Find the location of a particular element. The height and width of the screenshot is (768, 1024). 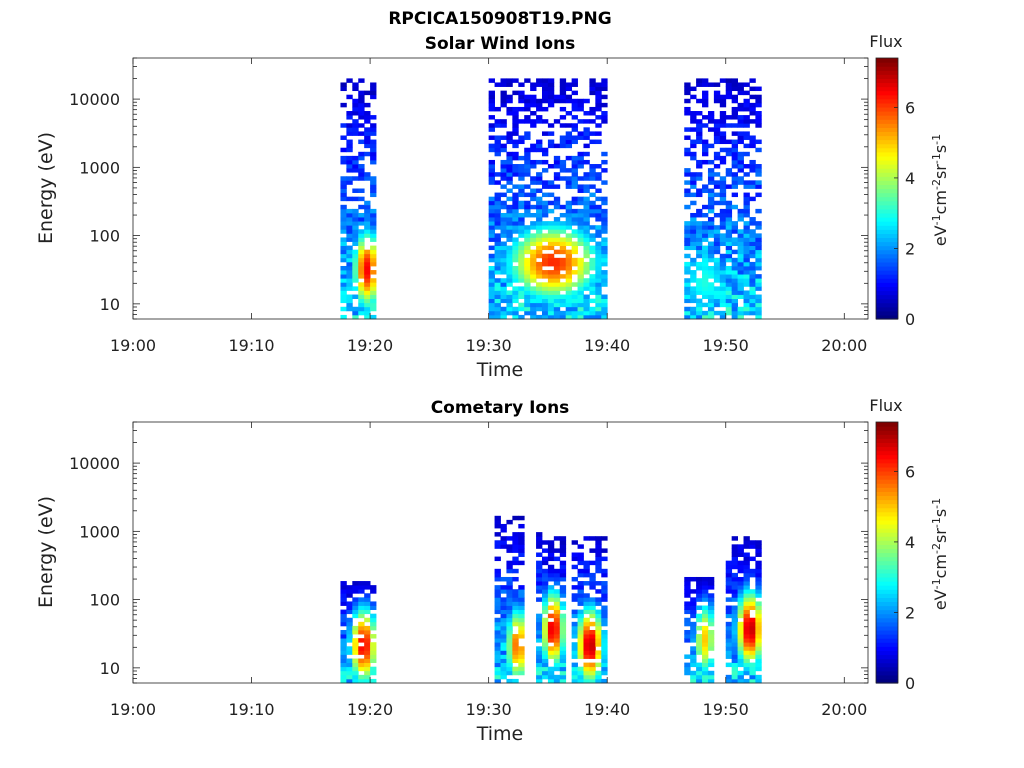

x-tick-label: 19:50 is located at coordinates (726, 709).